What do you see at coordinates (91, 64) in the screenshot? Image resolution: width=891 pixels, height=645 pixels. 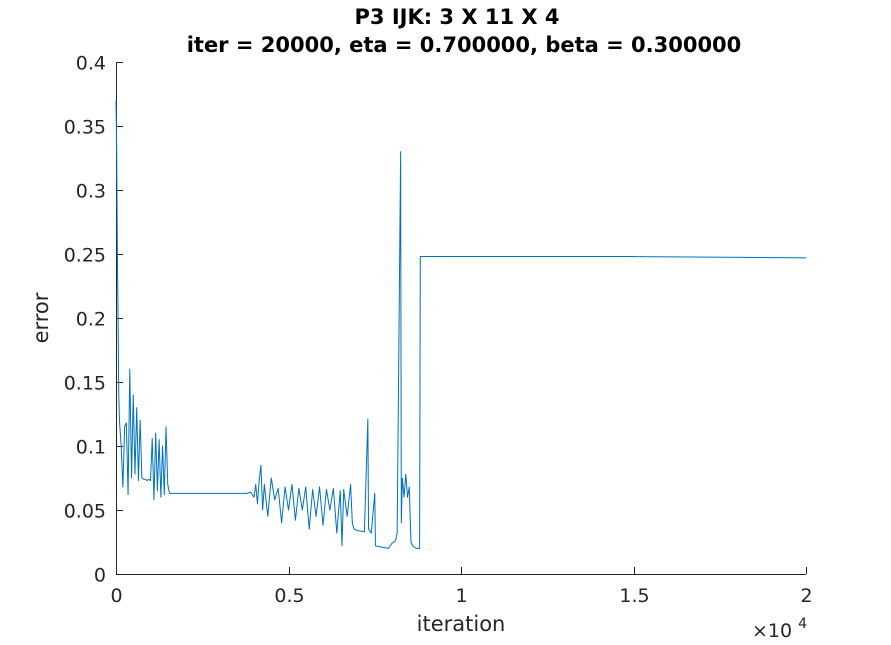 I see `y-tick-label: 0.4` at bounding box center [91, 64].